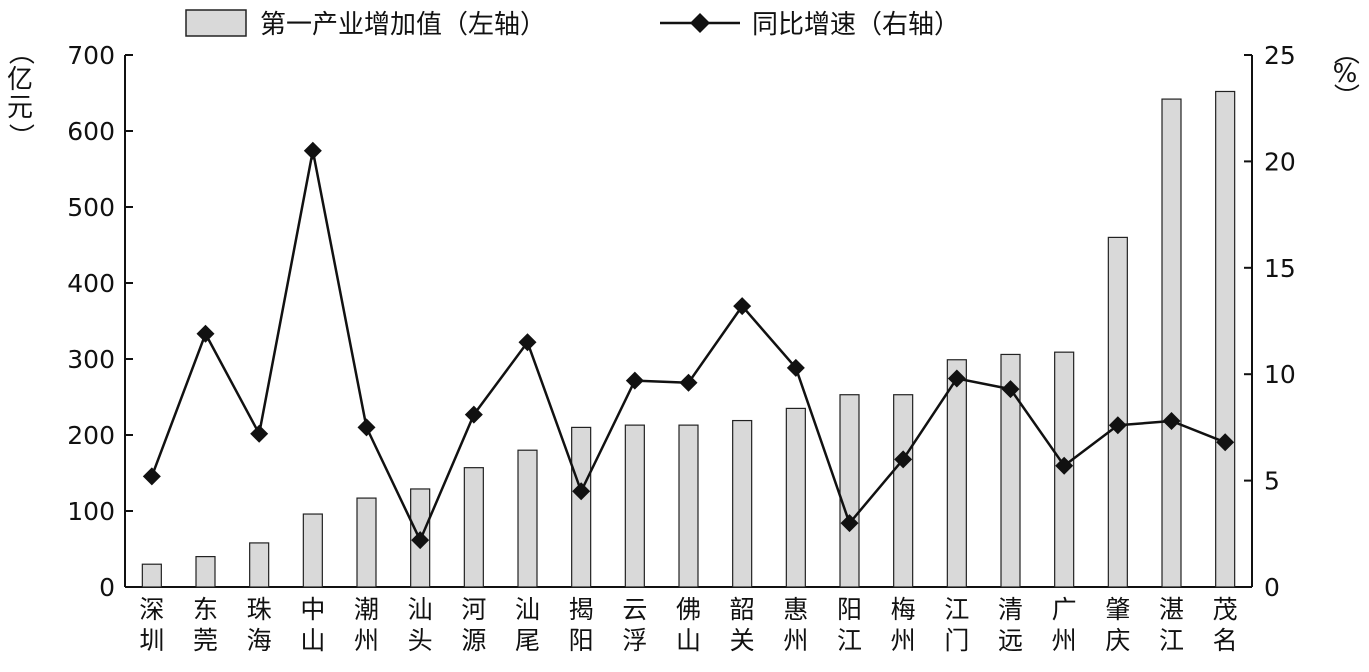  I want to click on category-label: 佛, so click(688, 609).